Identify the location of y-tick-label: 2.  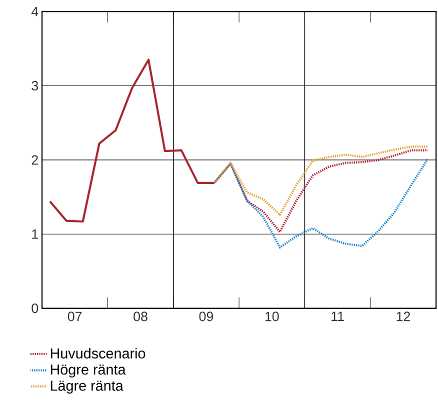
(35, 159).